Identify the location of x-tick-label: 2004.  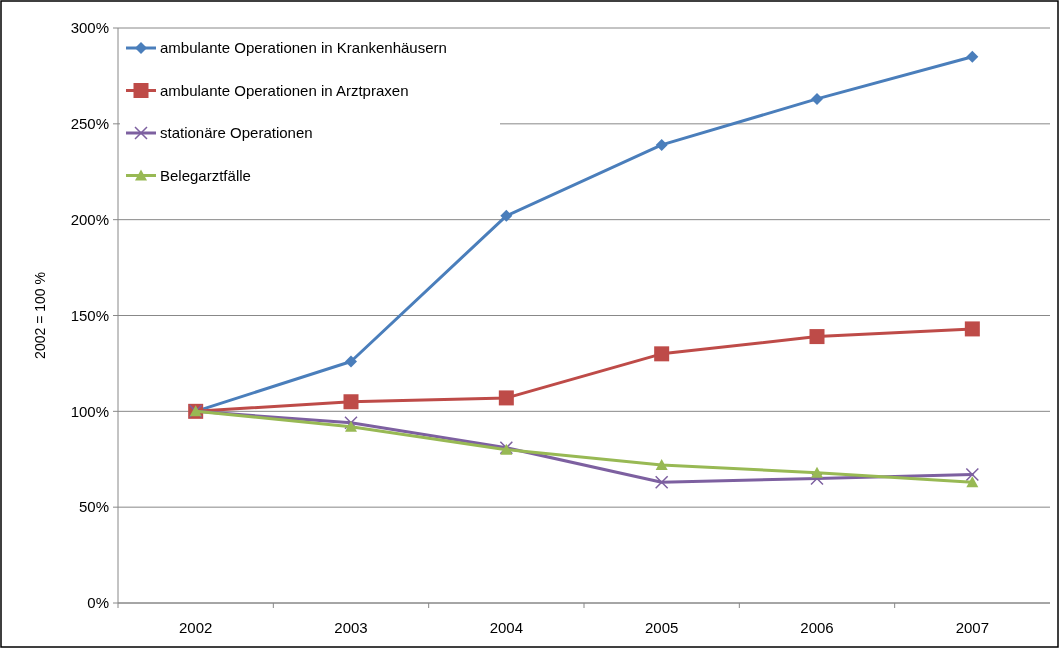
(506, 627).